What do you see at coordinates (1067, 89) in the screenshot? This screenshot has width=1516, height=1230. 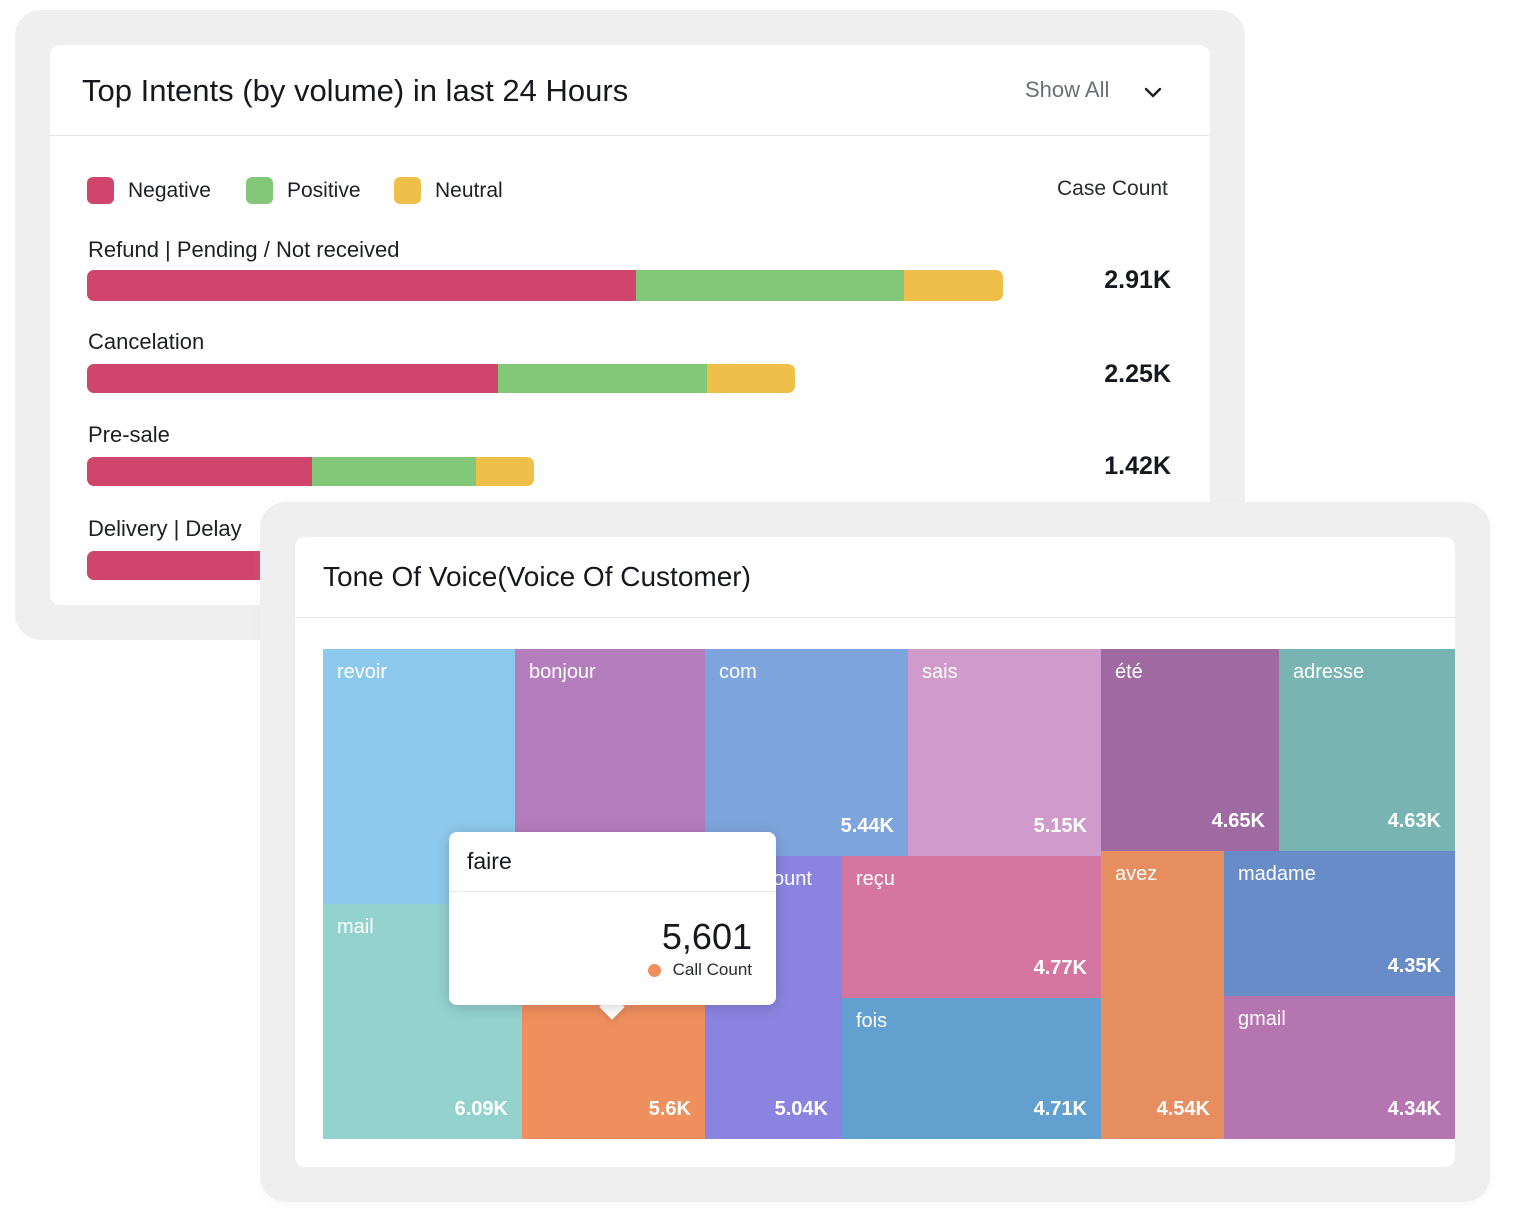 I see `show-all-dropdown: Show All` at bounding box center [1067, 89].